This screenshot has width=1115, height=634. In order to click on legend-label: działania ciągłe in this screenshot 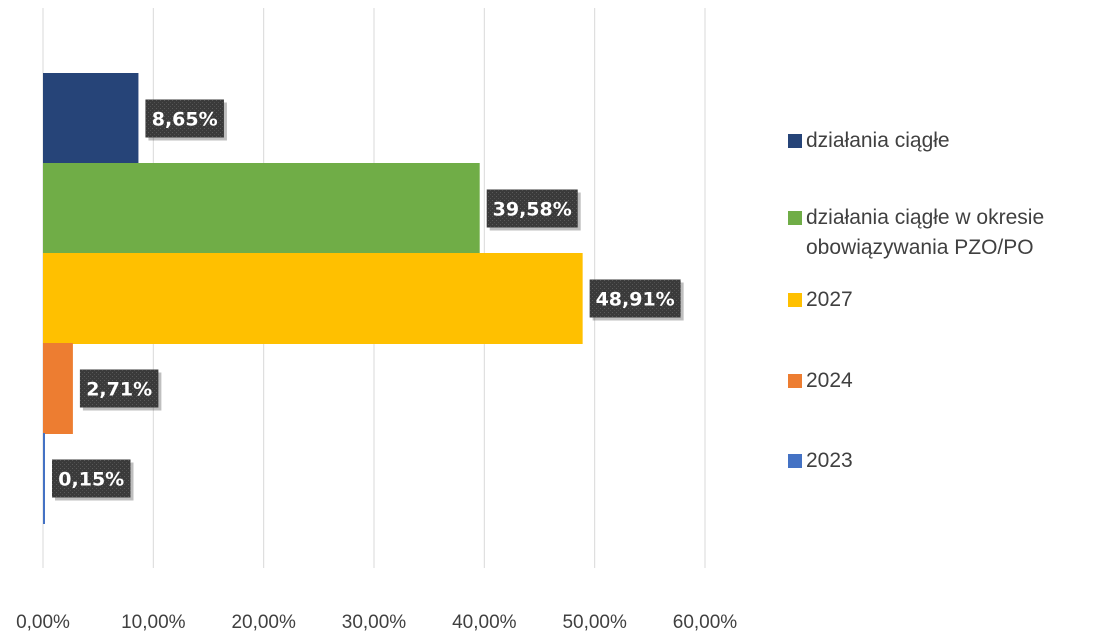, I will do `click(878, 140)`.